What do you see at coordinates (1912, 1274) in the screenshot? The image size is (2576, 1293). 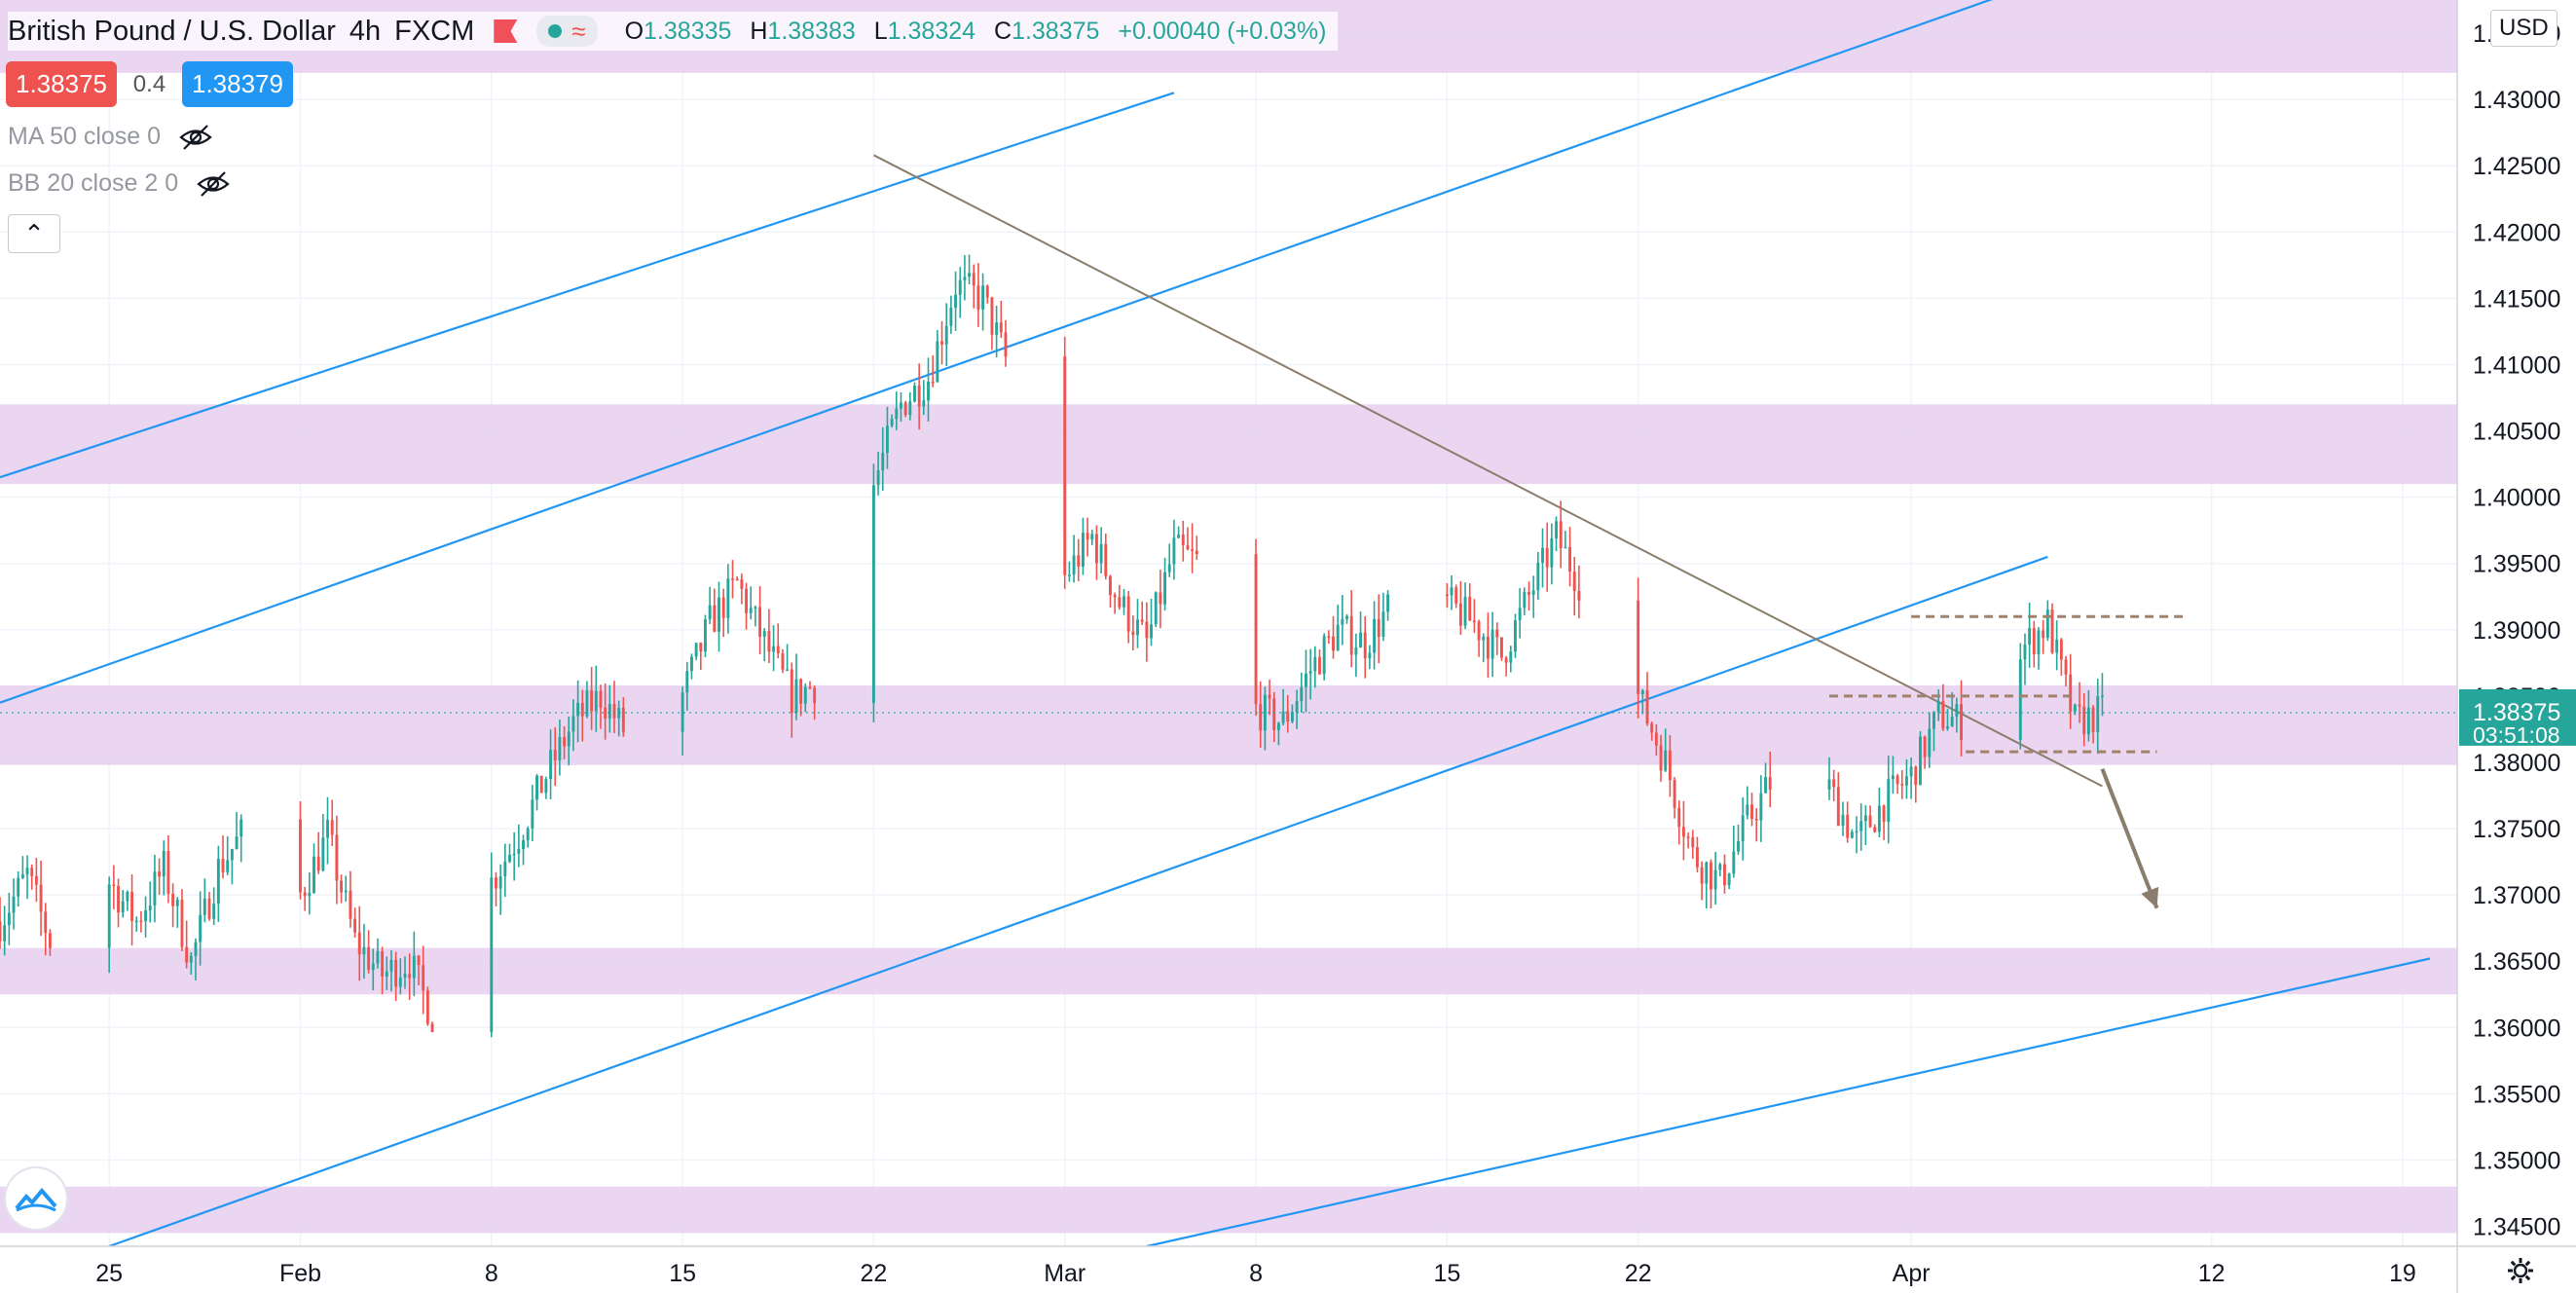 I see `time-tick-label: Apr` at bounding box center [1912, 1274].